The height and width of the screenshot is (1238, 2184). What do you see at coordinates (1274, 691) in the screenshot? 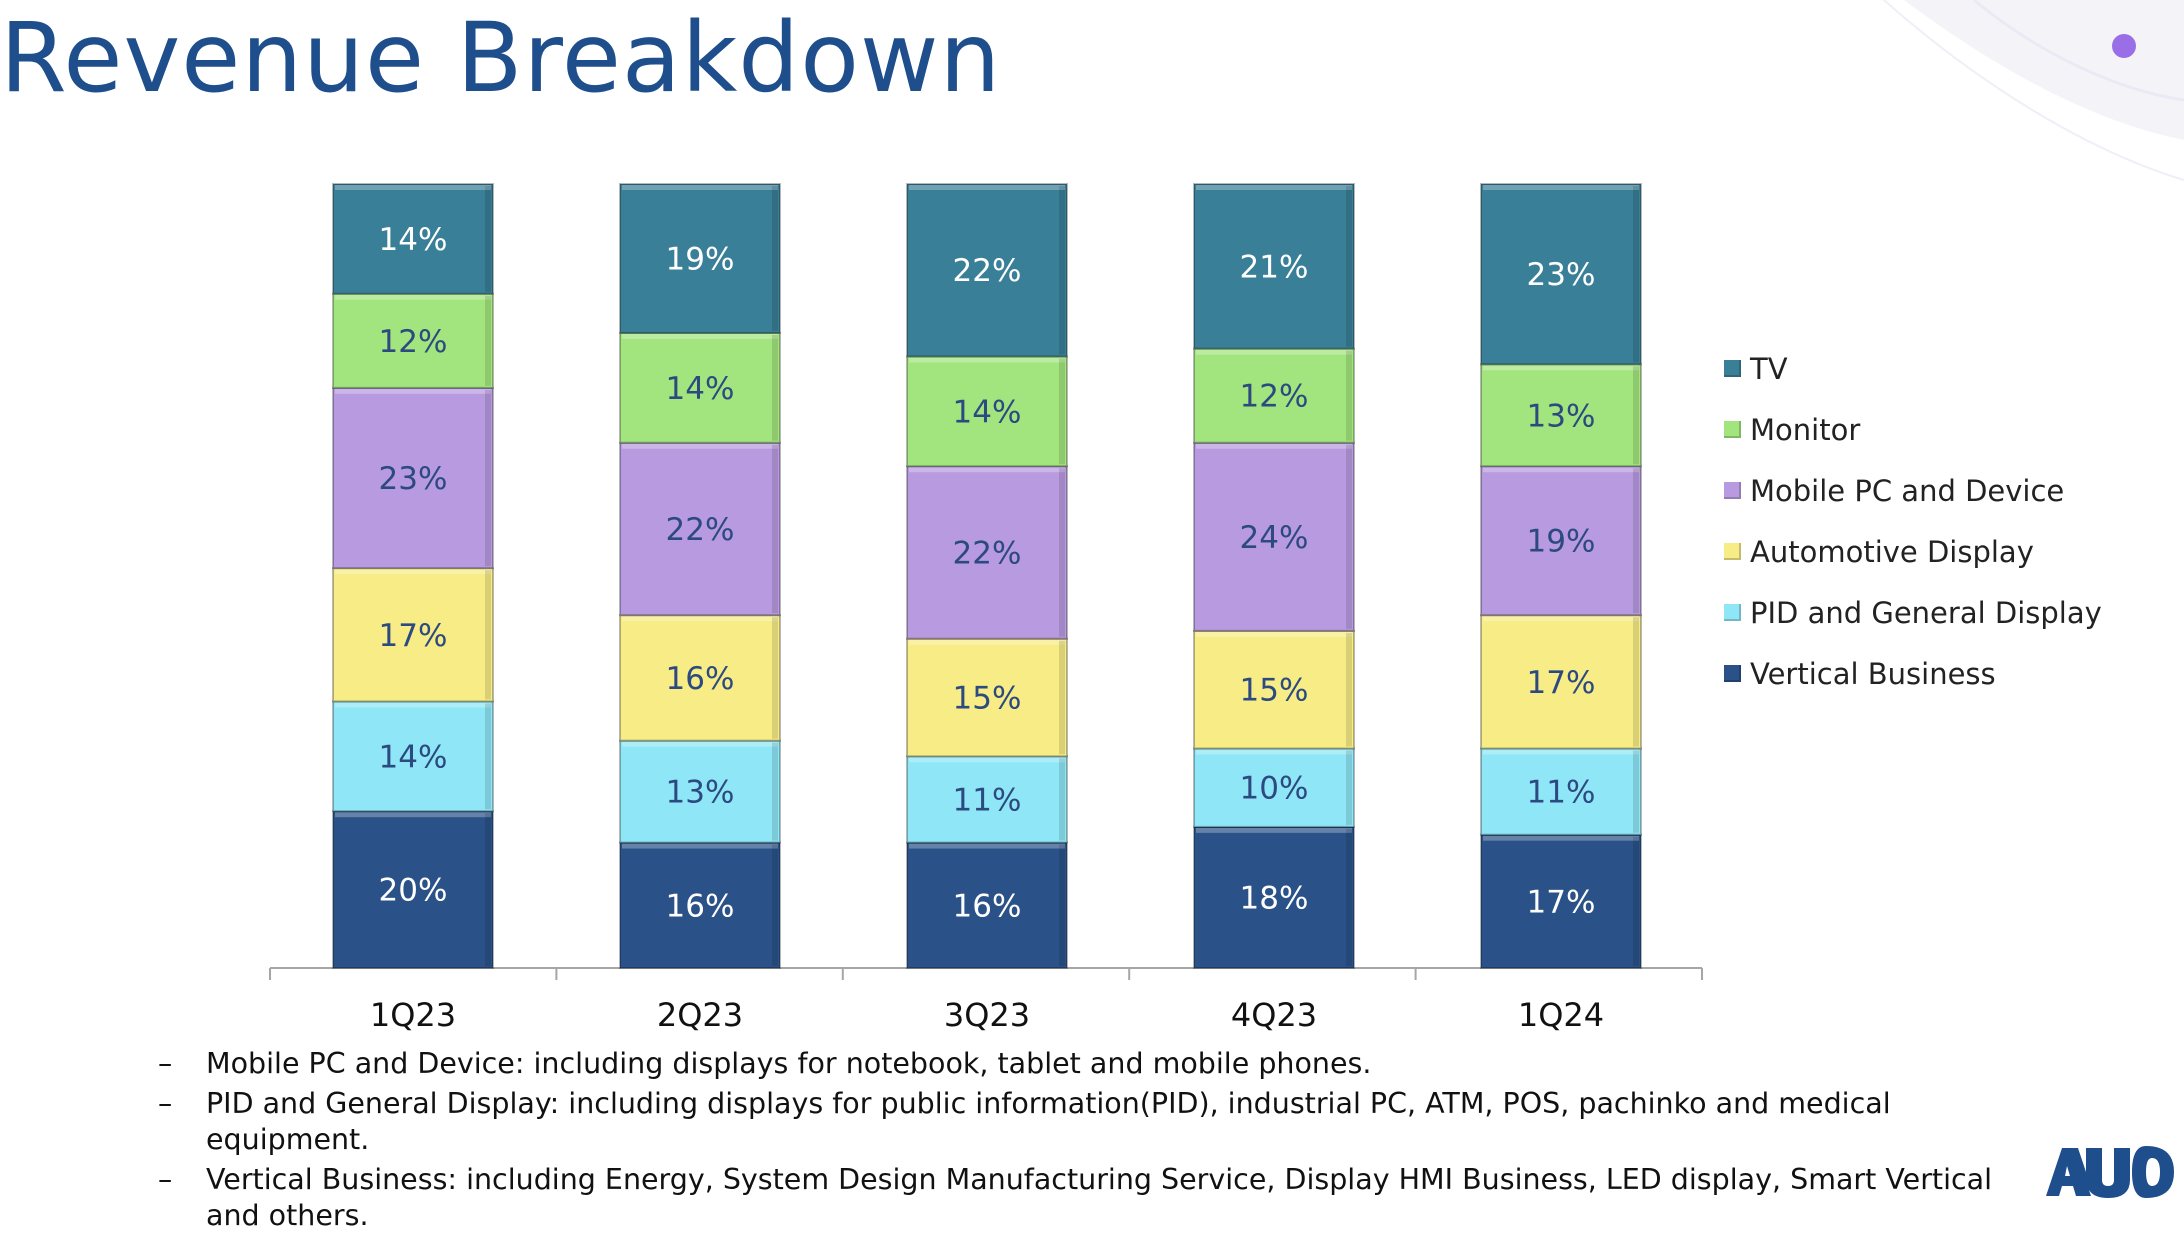
I see `data-label: 15%` at bounding box center [1274, 691].